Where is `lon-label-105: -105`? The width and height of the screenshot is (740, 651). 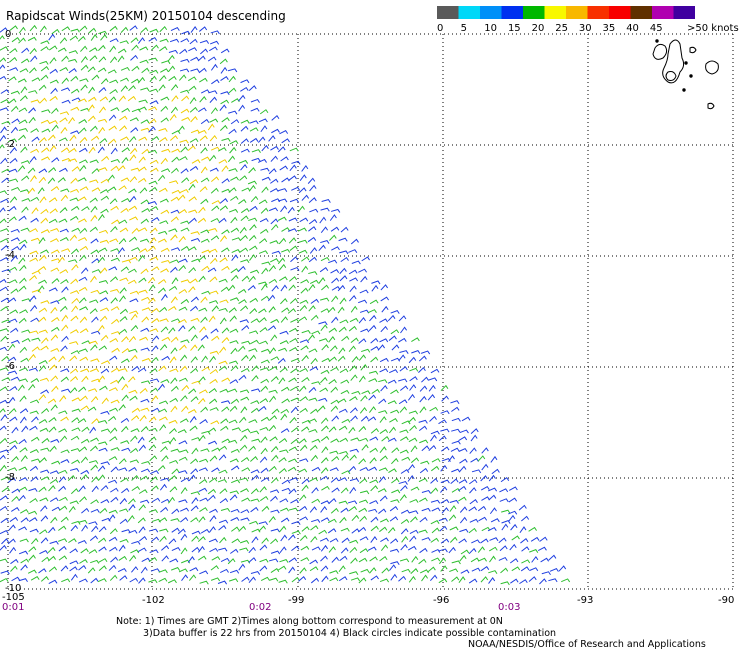
lon-label-105: -105 is located at coordinates (13, 597).